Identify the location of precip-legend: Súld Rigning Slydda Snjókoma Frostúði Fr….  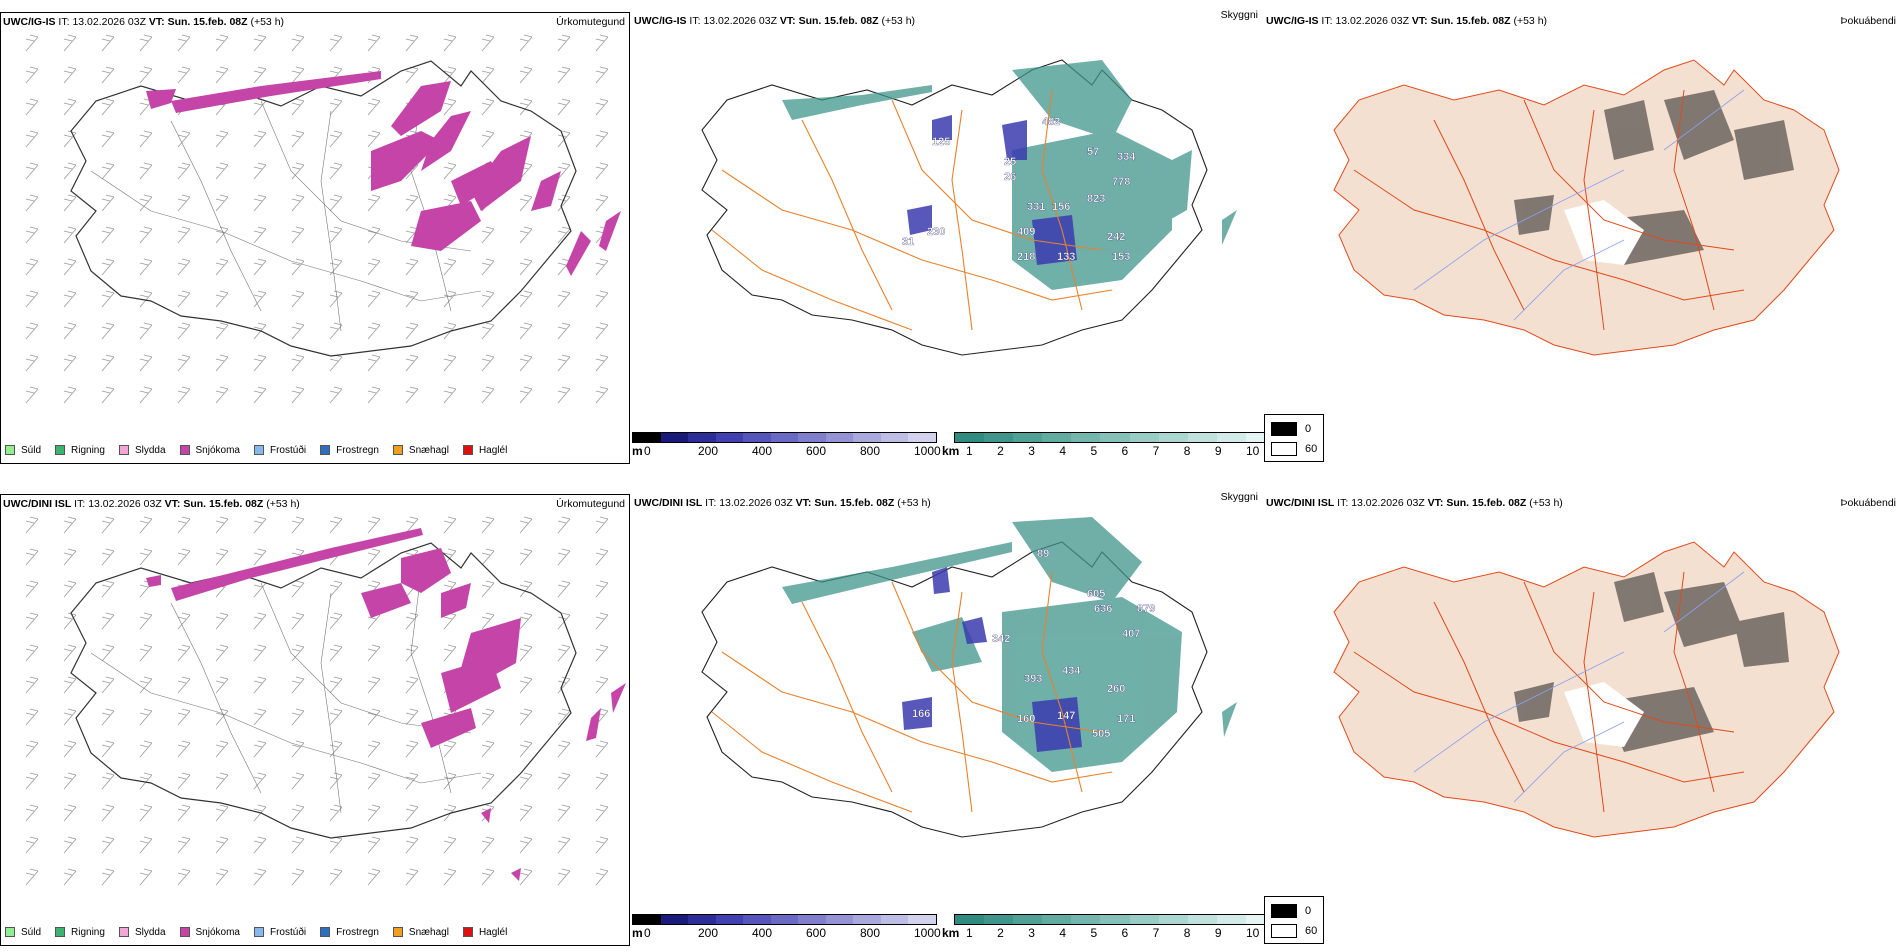
(263, 932).